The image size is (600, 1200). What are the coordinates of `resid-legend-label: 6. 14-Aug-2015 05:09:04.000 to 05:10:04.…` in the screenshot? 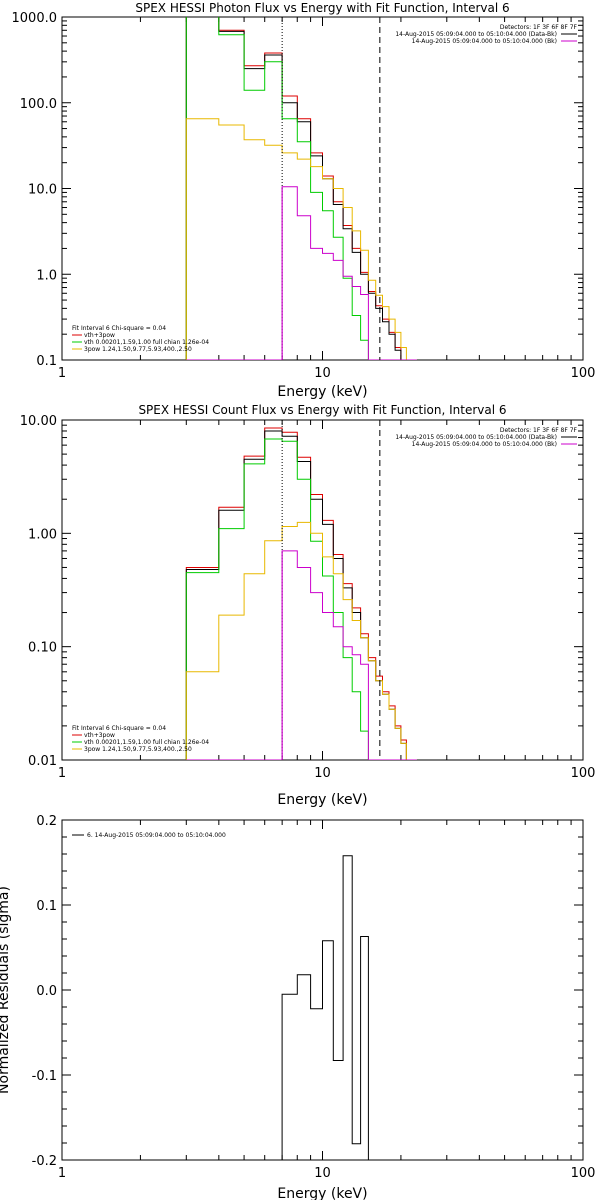 It's located at (156, 835).